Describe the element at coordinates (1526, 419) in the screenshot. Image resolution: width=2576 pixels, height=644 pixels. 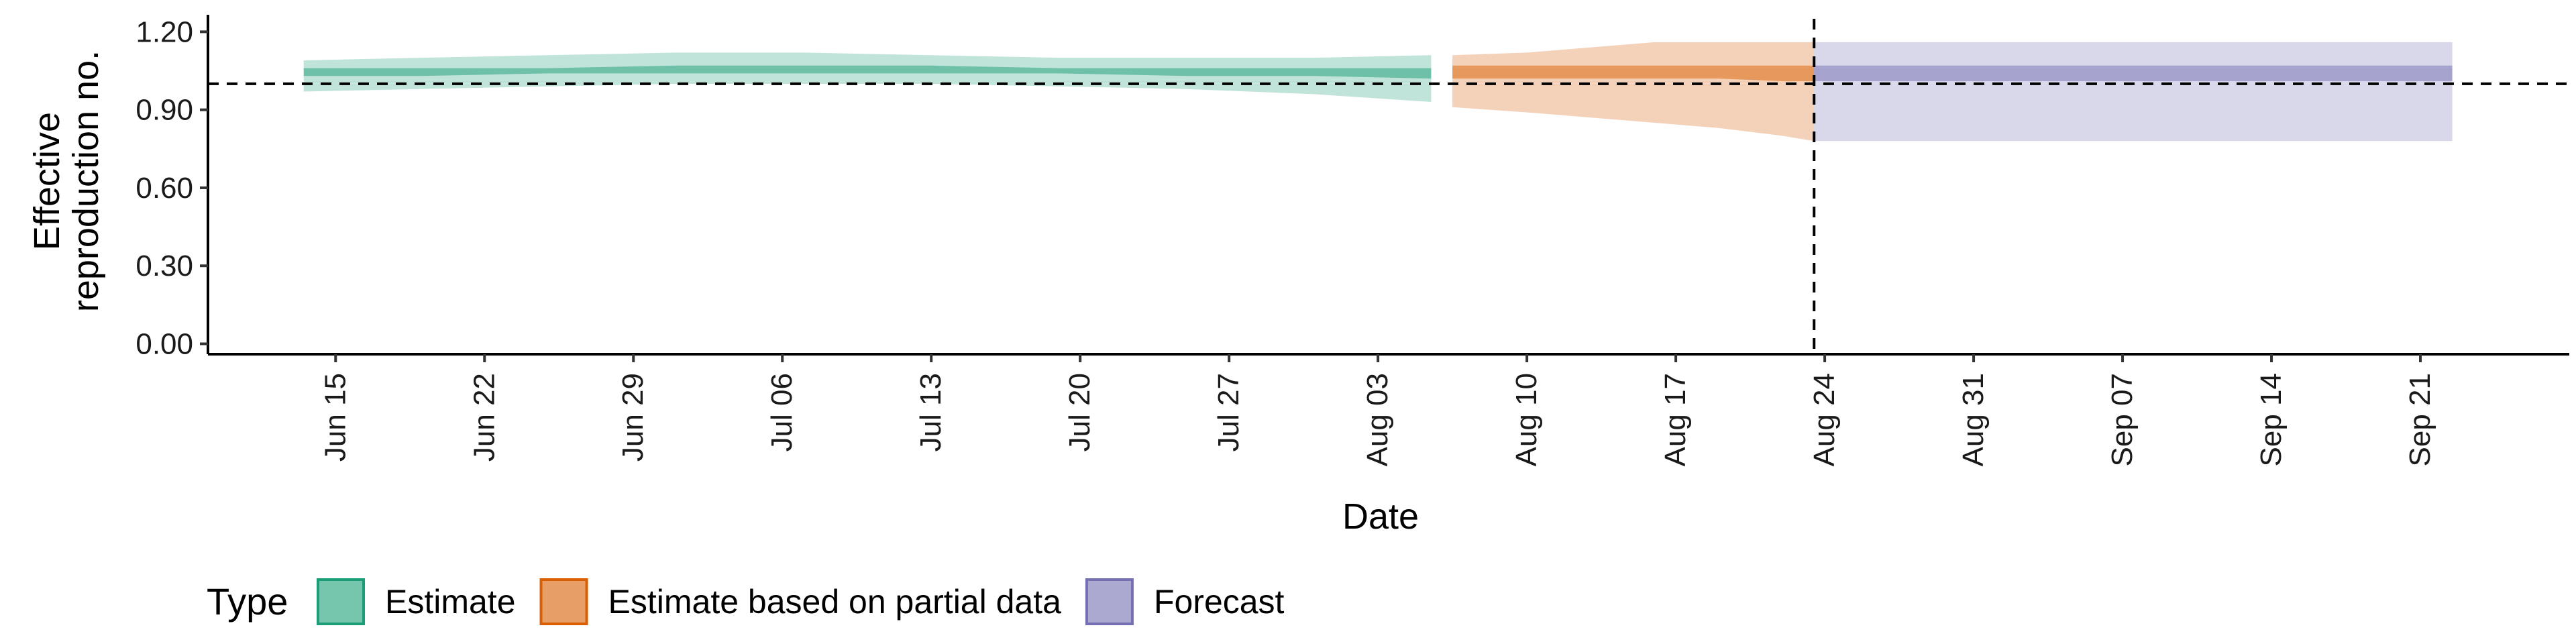
I see `x-tick-label: Aug 10` at that location.